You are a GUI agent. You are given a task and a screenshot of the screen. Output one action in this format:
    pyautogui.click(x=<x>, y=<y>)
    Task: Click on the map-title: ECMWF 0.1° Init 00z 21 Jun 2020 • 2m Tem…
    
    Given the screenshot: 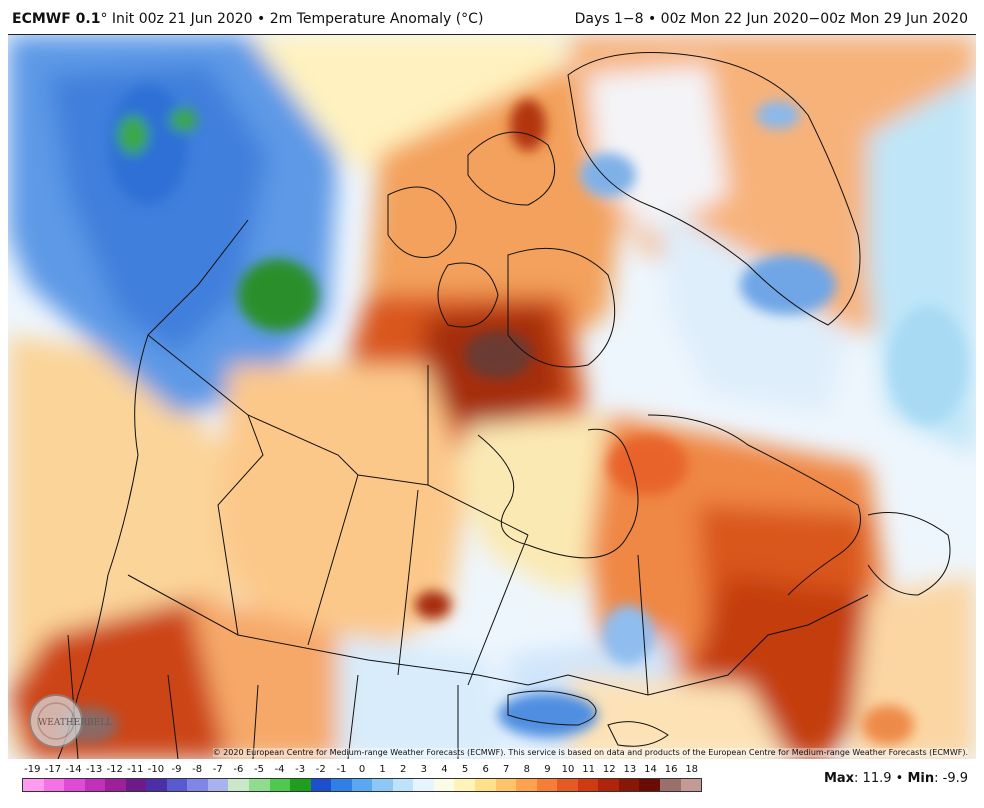 What is the action you would take?
    pyautogui.click(x=247, y=19)
    